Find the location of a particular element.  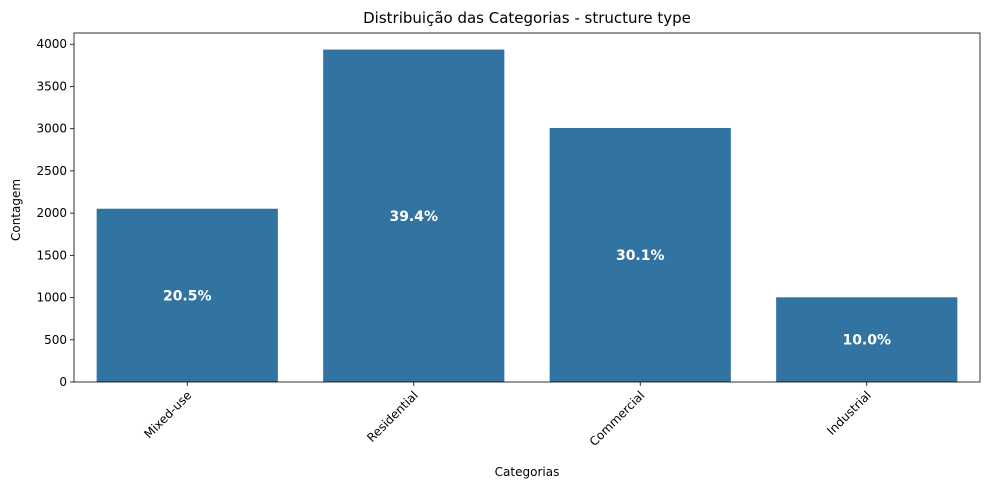

y-tick-label: 2000 is located at coordinates (51, 213).